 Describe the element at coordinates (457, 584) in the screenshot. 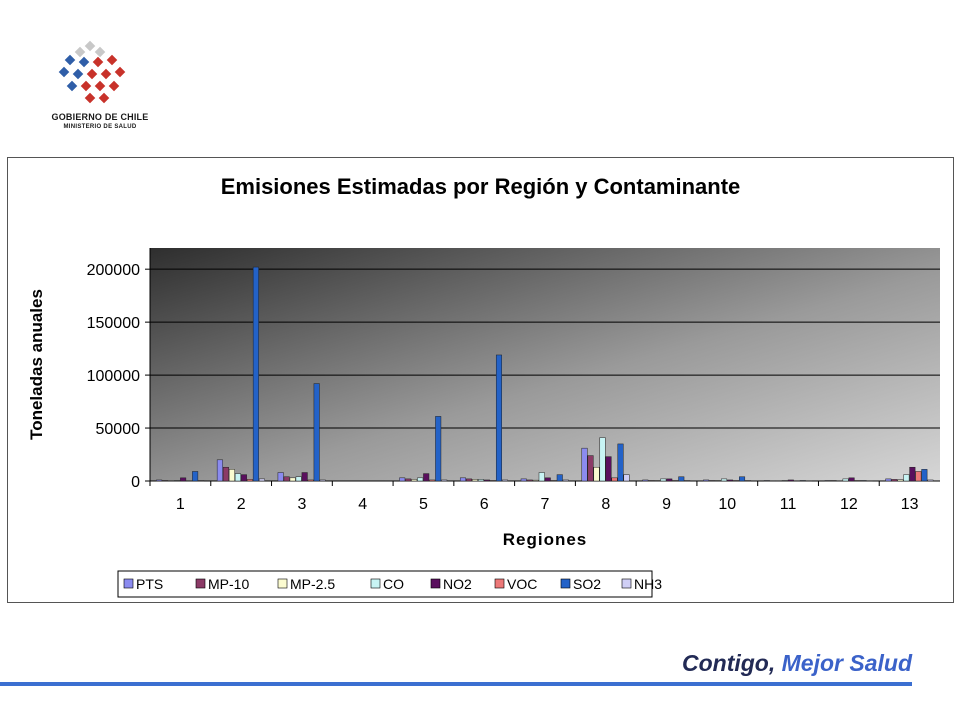

I see `legend-label: NO2` at that location.